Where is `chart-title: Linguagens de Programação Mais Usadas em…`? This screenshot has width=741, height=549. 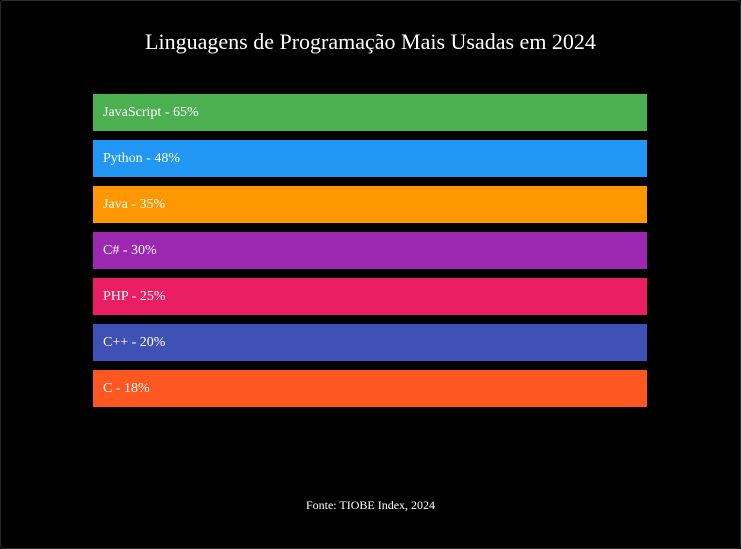
chart-title: Linguagens de Programação Mais Usadas em… is located at coordinates (370, 41).